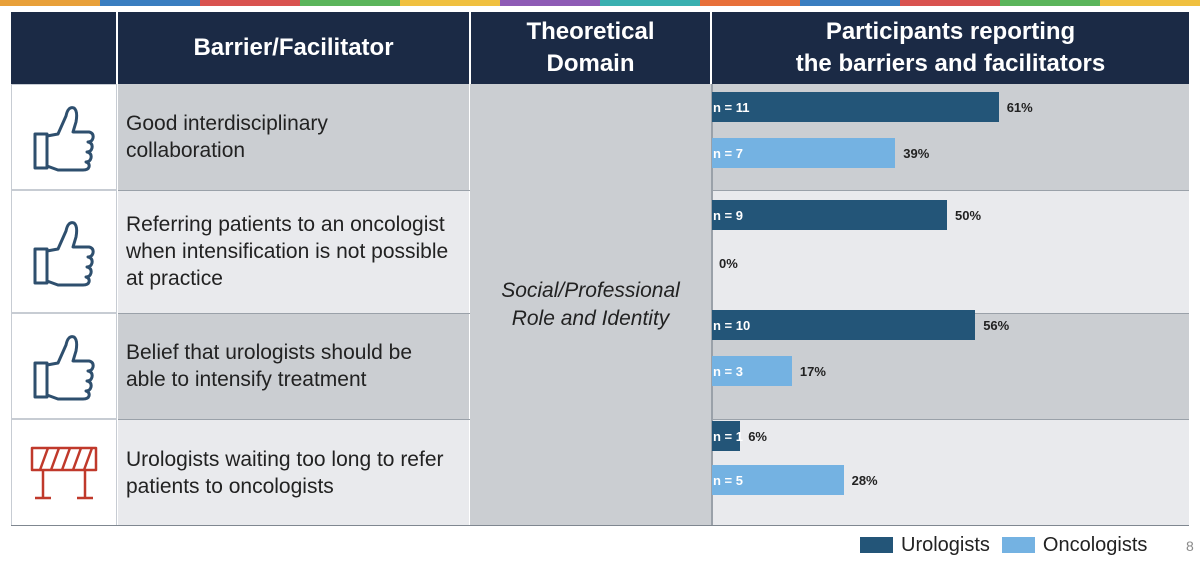 The width and height of the screenshot is (1200, 567). I want to click on value-label-oncologists-1: 39%, so click(916, 153).